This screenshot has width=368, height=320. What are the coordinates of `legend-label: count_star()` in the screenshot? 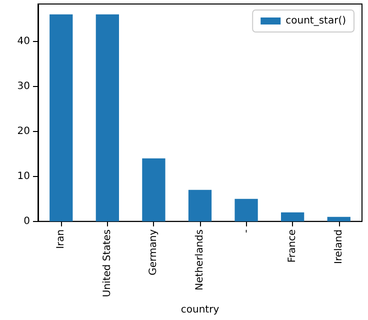 It's located at (316, 21).